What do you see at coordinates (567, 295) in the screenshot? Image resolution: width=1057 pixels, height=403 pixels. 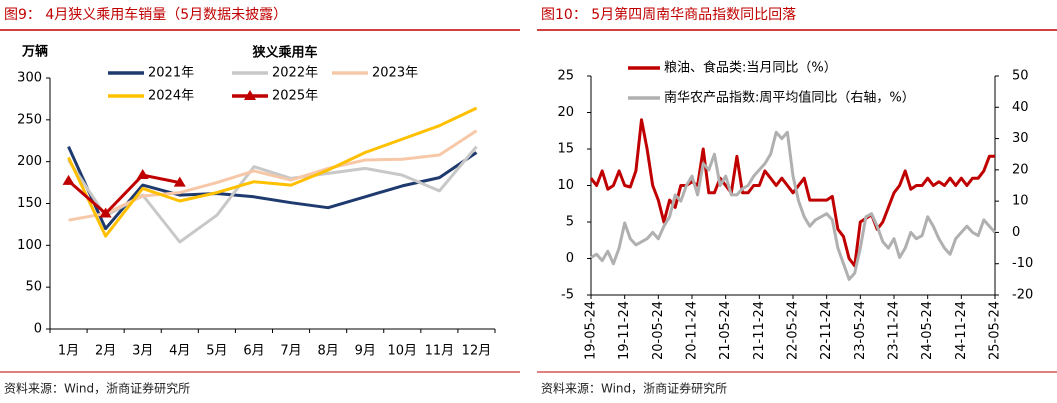 I see `y-tick-label: -5` at bounding box center [567, 295].